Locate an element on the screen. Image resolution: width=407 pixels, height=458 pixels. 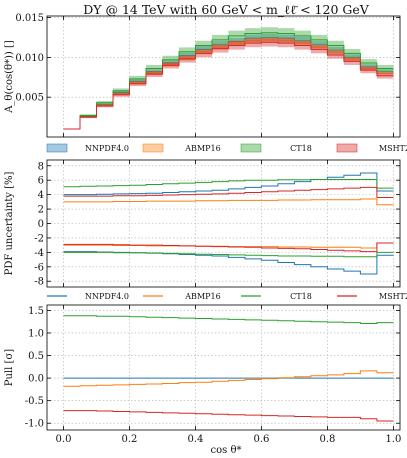
y-tick-label: 4 is located at coordinates (41, 195).